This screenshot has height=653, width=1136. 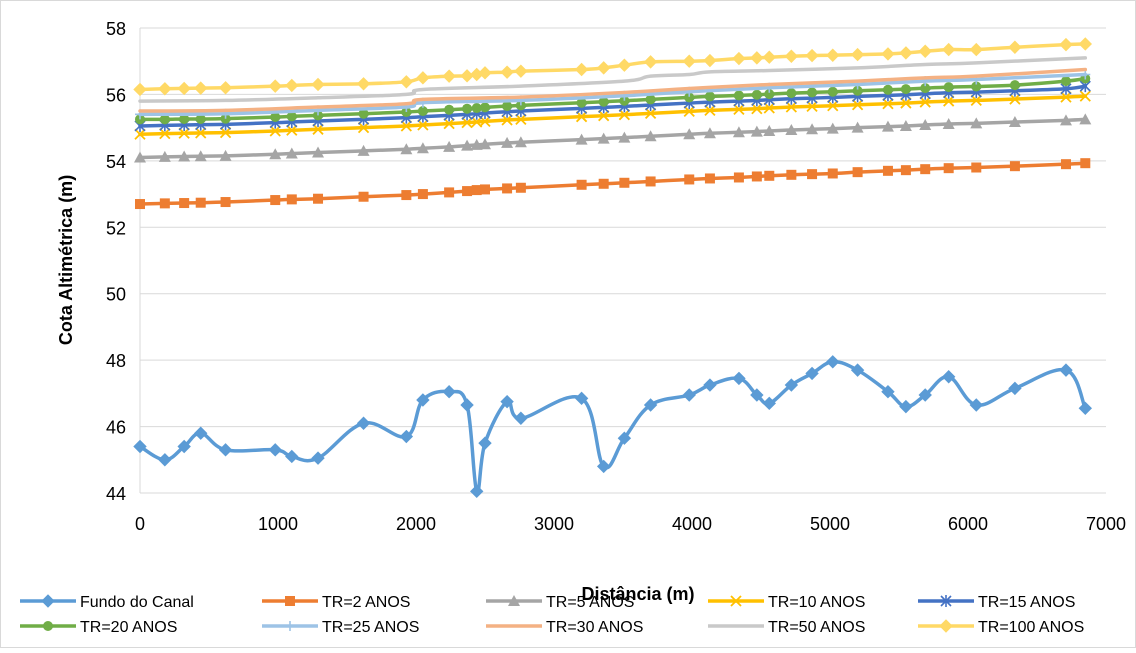 What do you see at coordinates (116, 295) in the screenshot?
I see `y-tick-label: 50` at bounding box center [116, 295].